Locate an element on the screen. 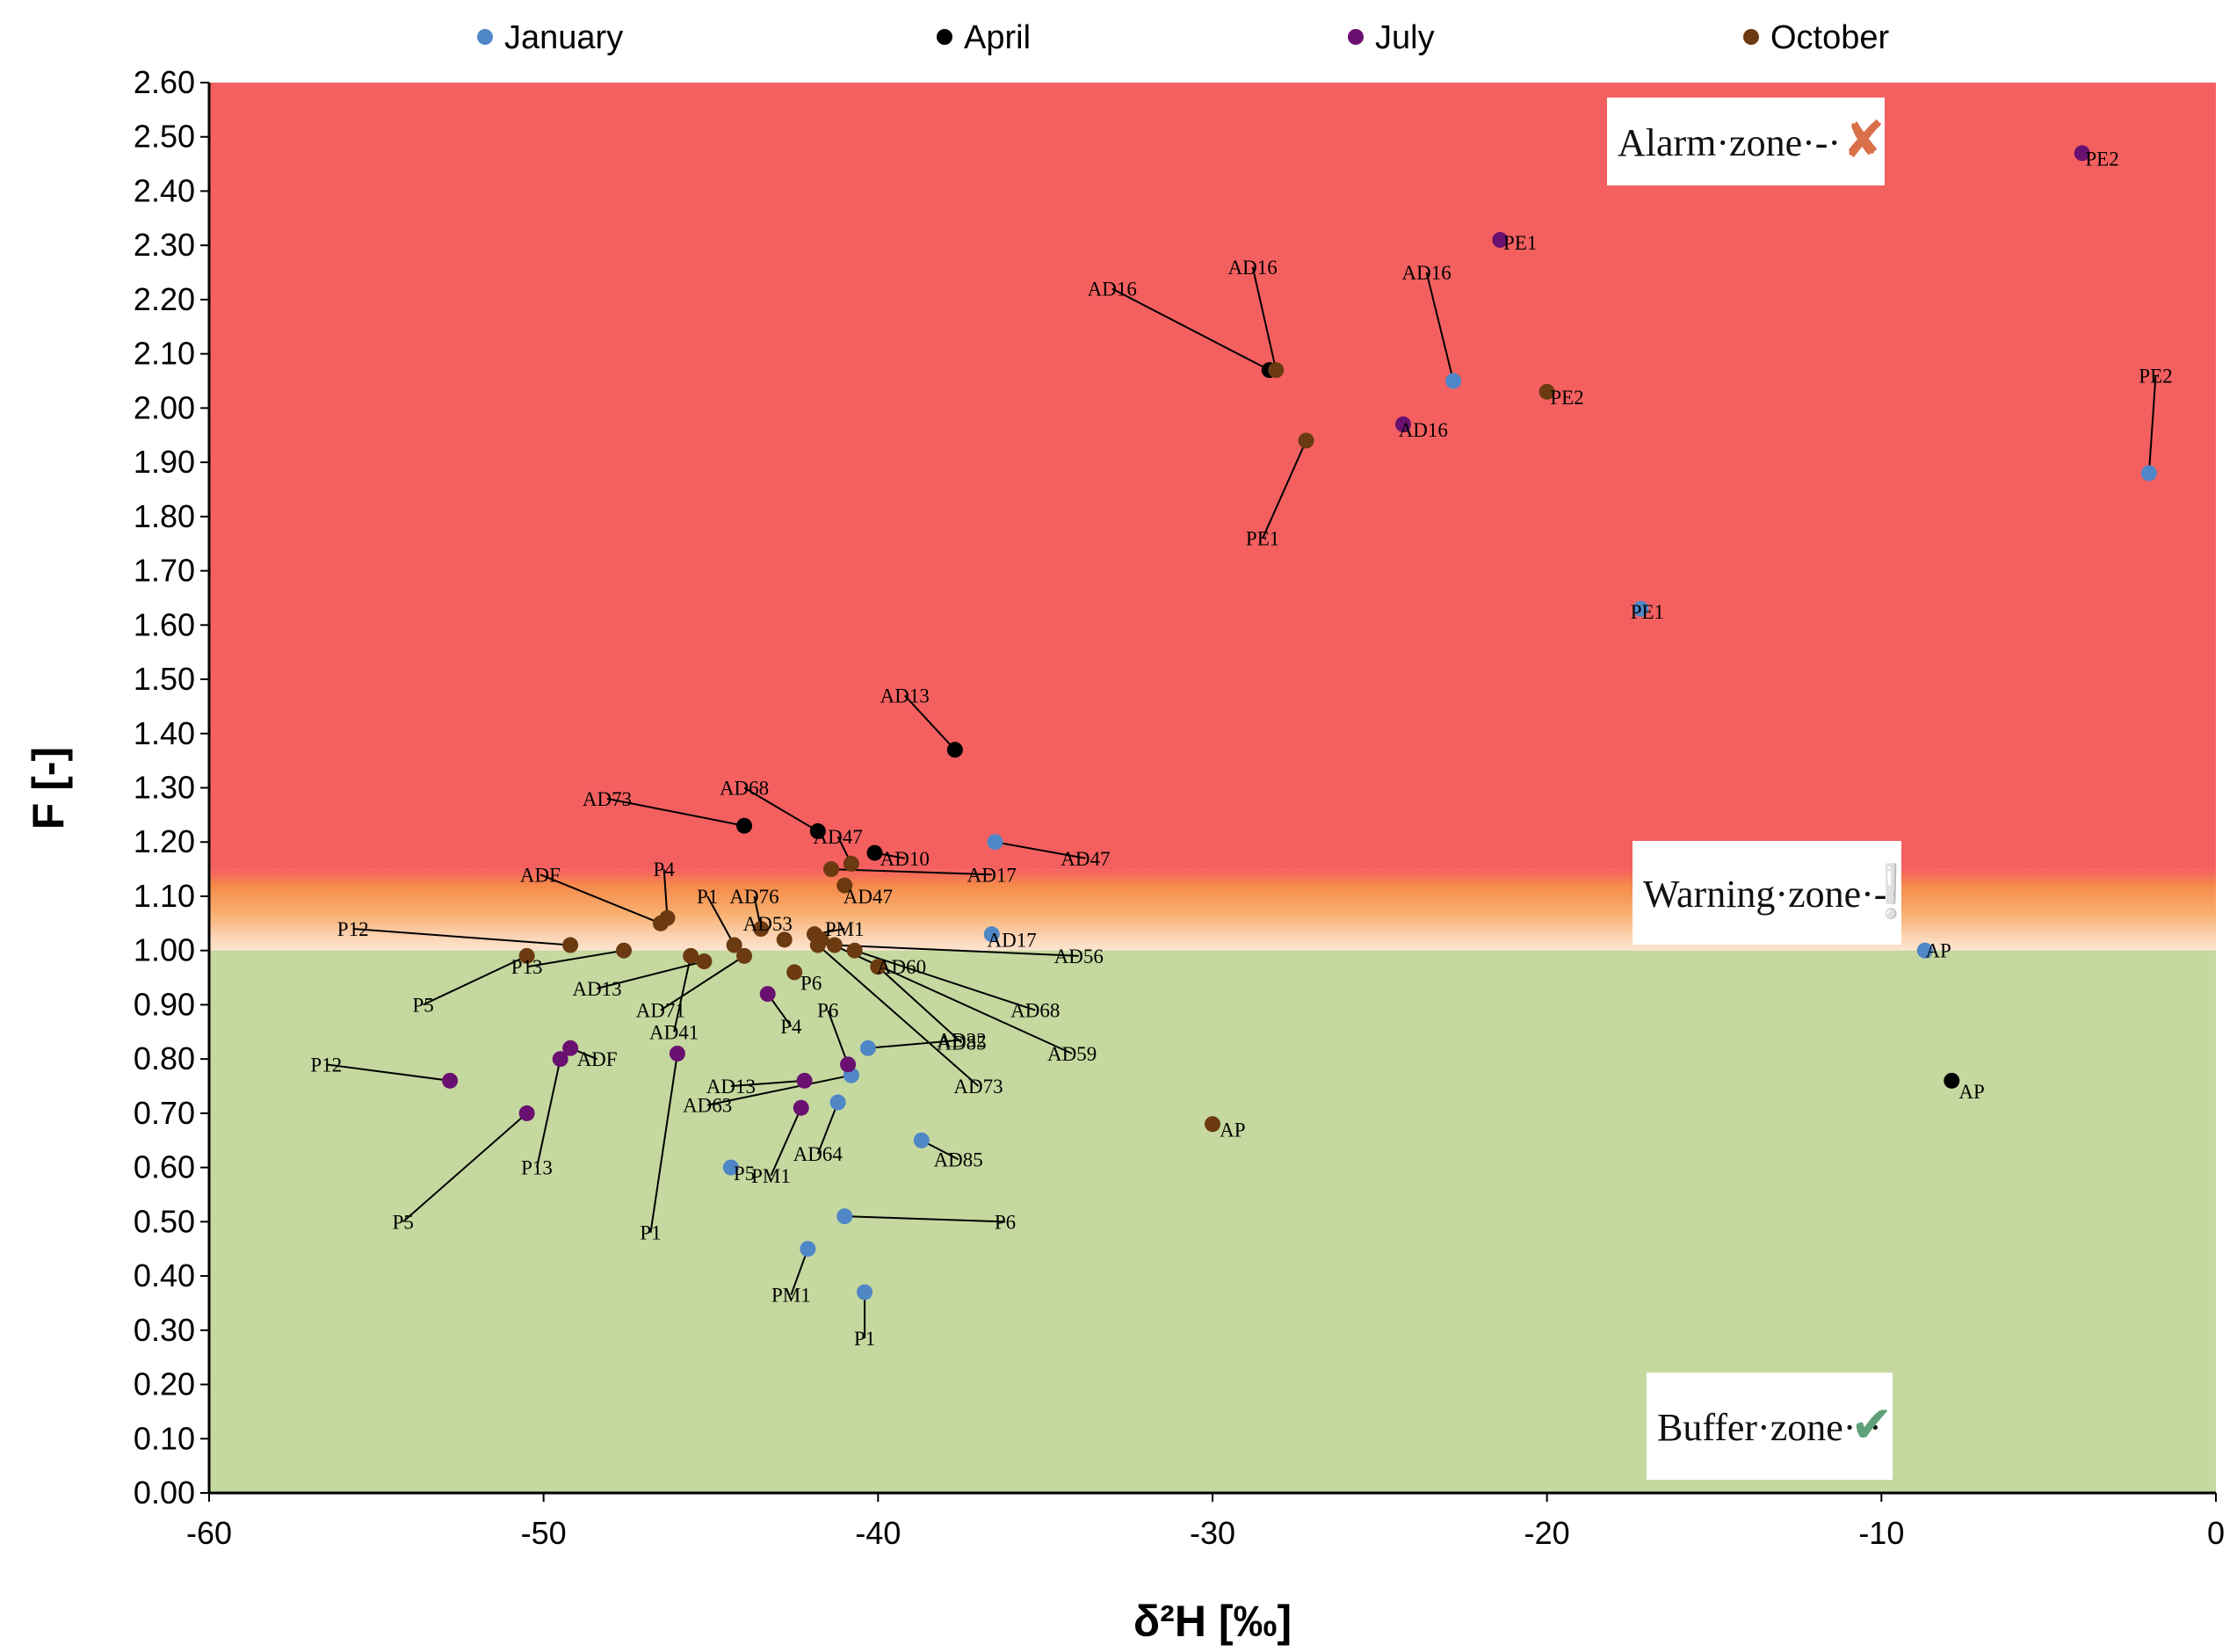 Image resolution: width=2237 pixels, height=1652 pixels. point-october-p1 is located at coordinates (734, 945).